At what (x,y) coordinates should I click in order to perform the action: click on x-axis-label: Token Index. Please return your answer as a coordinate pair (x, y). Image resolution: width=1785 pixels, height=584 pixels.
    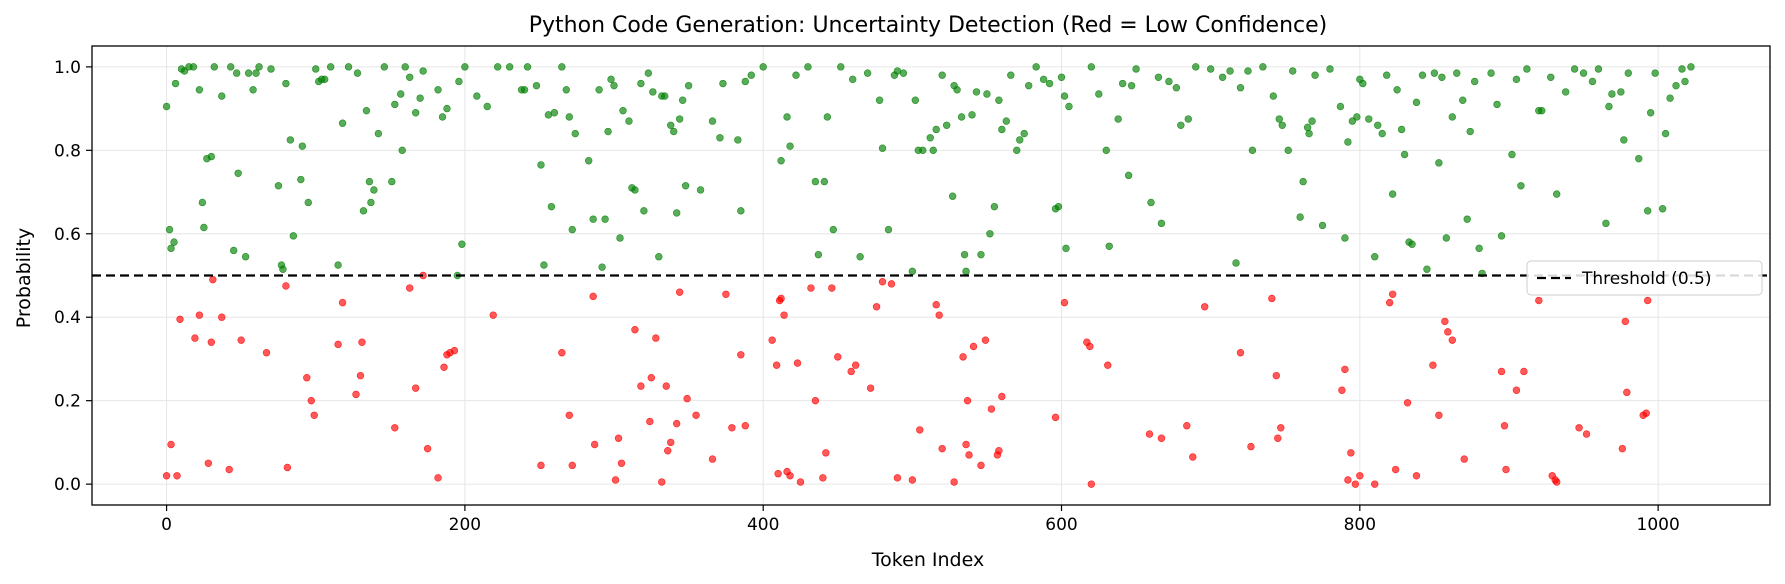
    Looking at the image, I should click on (927, 560).